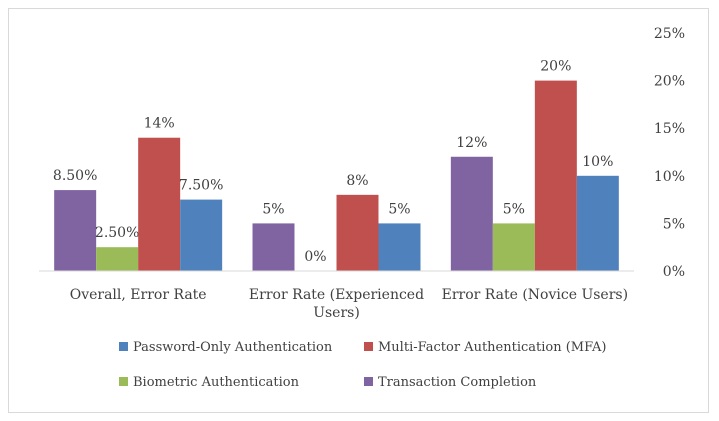 This screenshot has height=421, width=719. What do you see at coordinates (117, 233) in the screenshot?
I see `data-label: 2.50%` at bounding box center [117, 233].